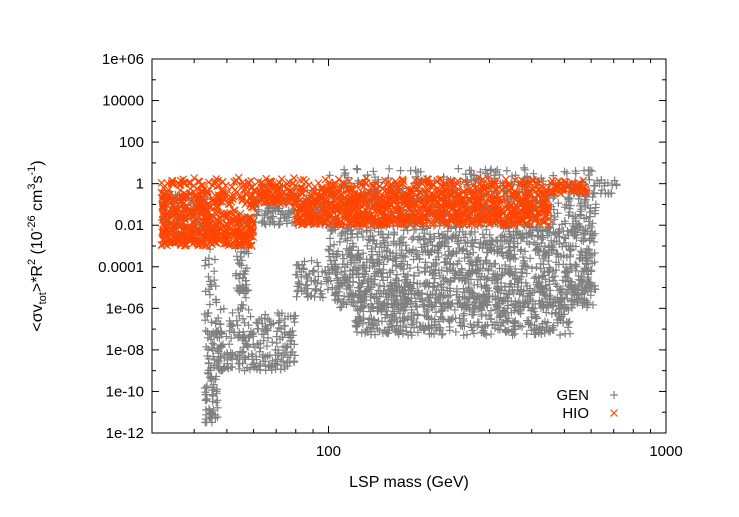 This screenshot has height=517, width=739. I want to click on y-label-part-a: <σv, so click(37, 317).